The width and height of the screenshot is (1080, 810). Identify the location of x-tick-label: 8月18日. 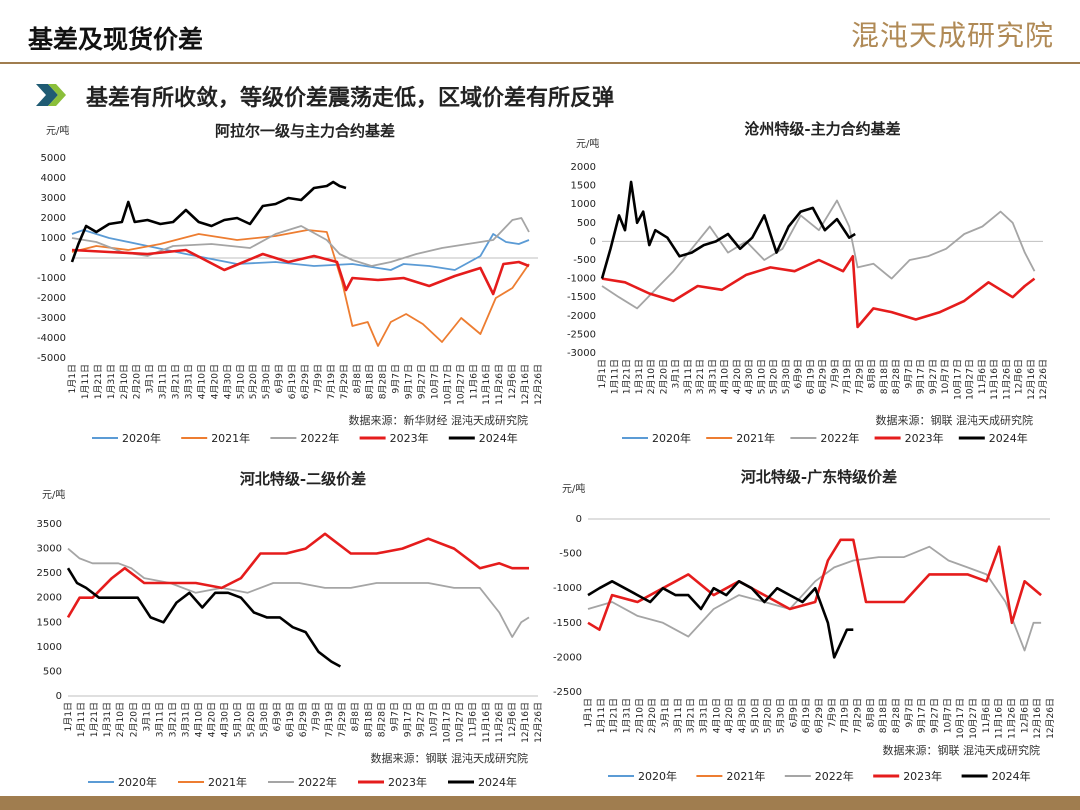
(884, 376).